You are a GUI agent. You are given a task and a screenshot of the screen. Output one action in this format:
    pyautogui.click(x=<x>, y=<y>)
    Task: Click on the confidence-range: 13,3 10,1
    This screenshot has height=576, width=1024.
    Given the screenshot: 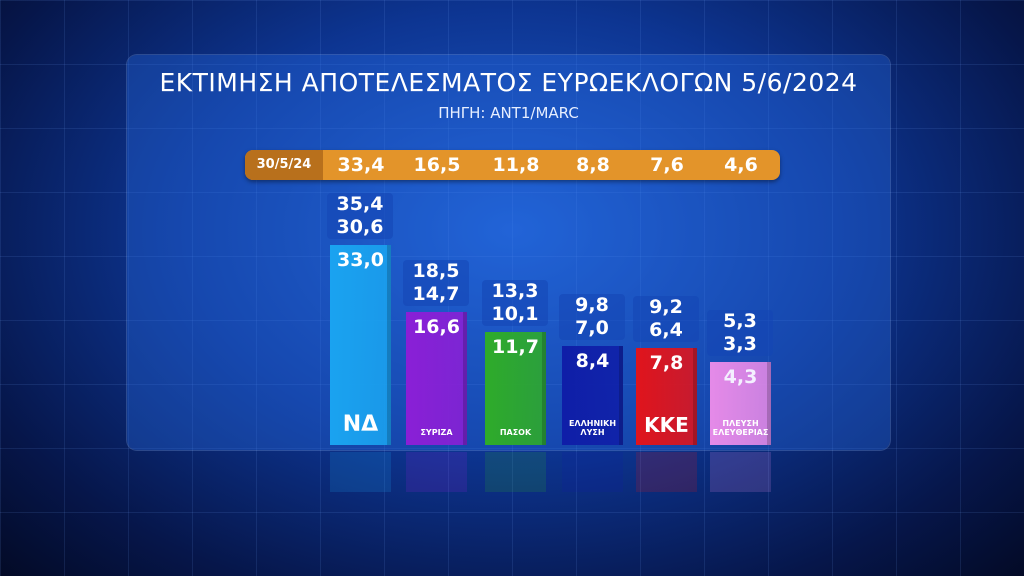 What is the action you would take?
    pyautogui.click(x=515, y=303)
    